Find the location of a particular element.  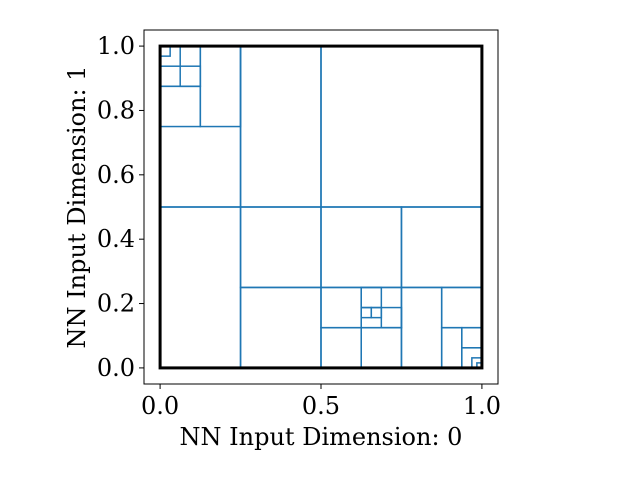

x-tick-label: 1.0 is located at coordinates (482, 406).